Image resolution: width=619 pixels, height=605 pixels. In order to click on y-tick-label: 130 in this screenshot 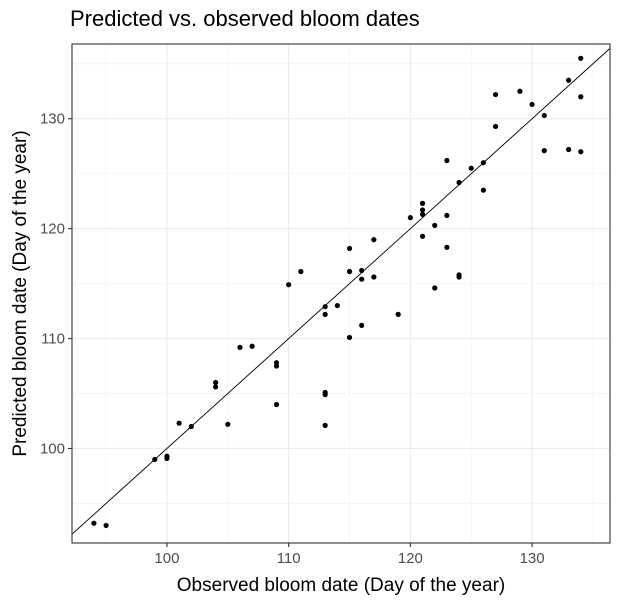, I will do `click(52, 119)`.